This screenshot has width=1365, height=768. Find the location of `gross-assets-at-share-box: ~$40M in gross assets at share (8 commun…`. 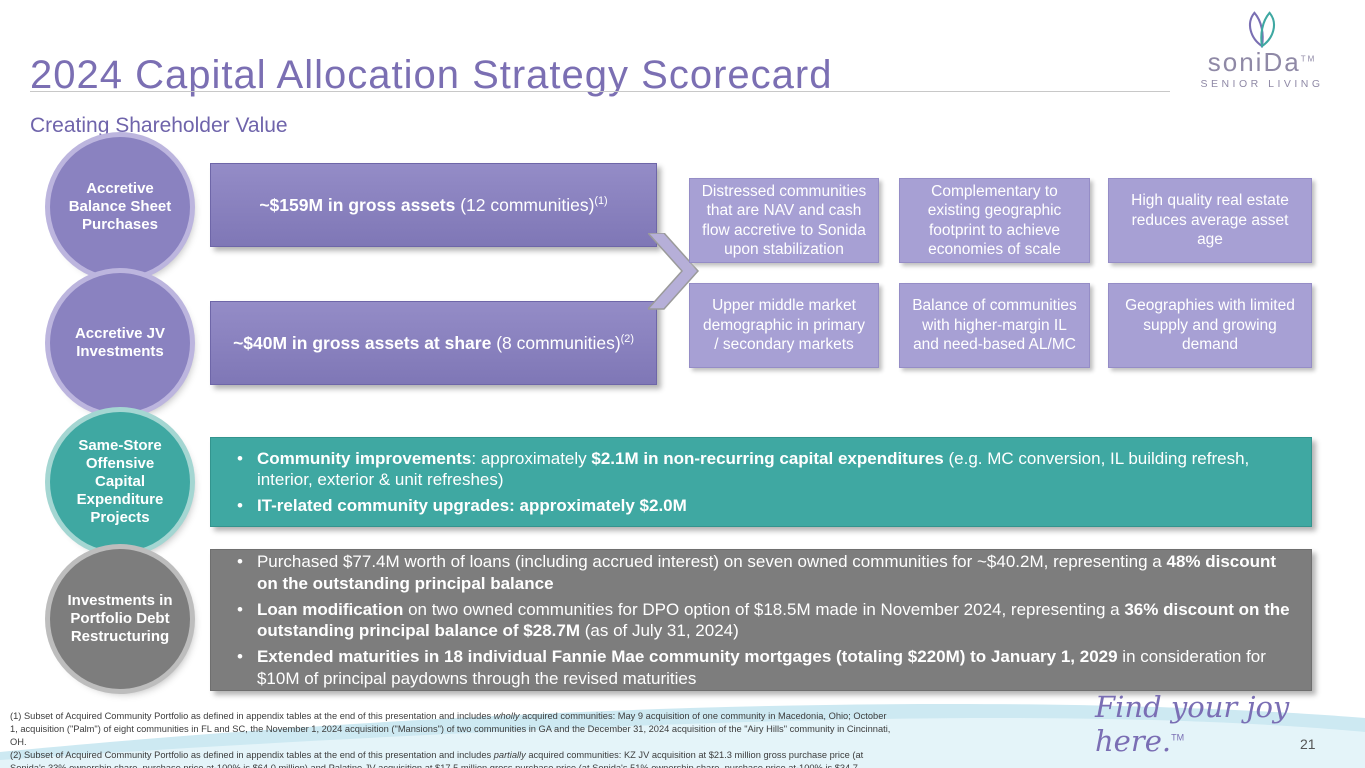

gross-assets-at-share-box: ~$40M in gross assets at share (8 commun… is located at coordinates (433, 343).